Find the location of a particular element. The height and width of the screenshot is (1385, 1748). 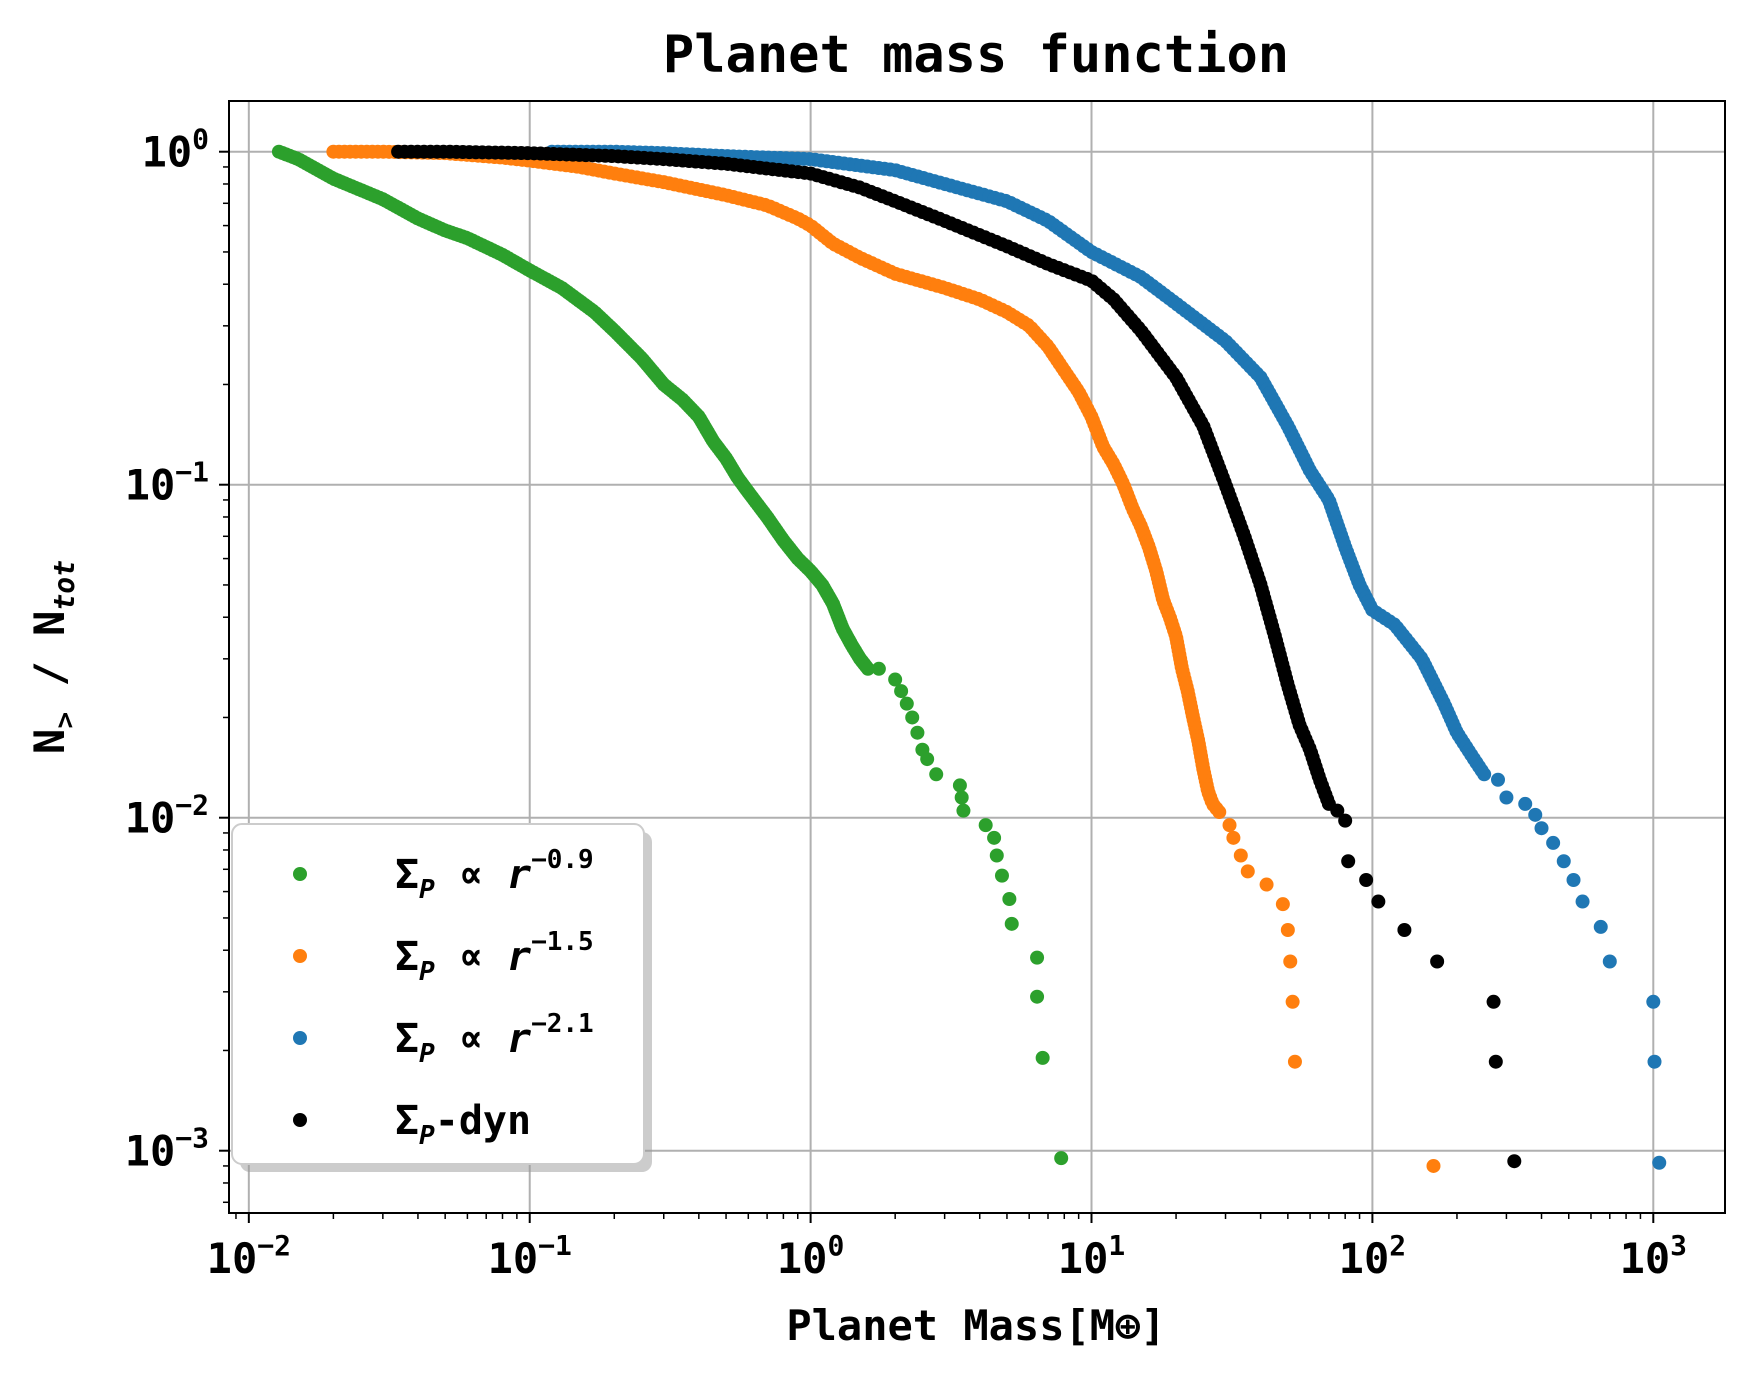

y-tick-label: 10⁰ is located at coordinates (175, 150).